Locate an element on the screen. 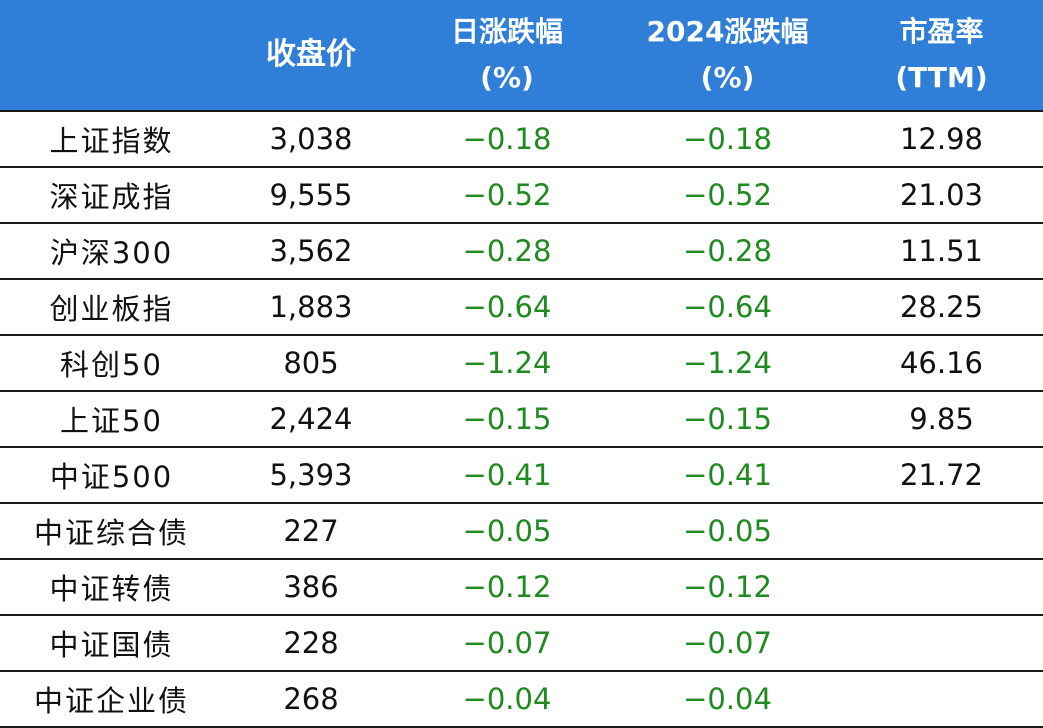 The width and height of the screenshot is (1043, 728). daily-change-cell: −0.04 is located at coordinates (507, 699).